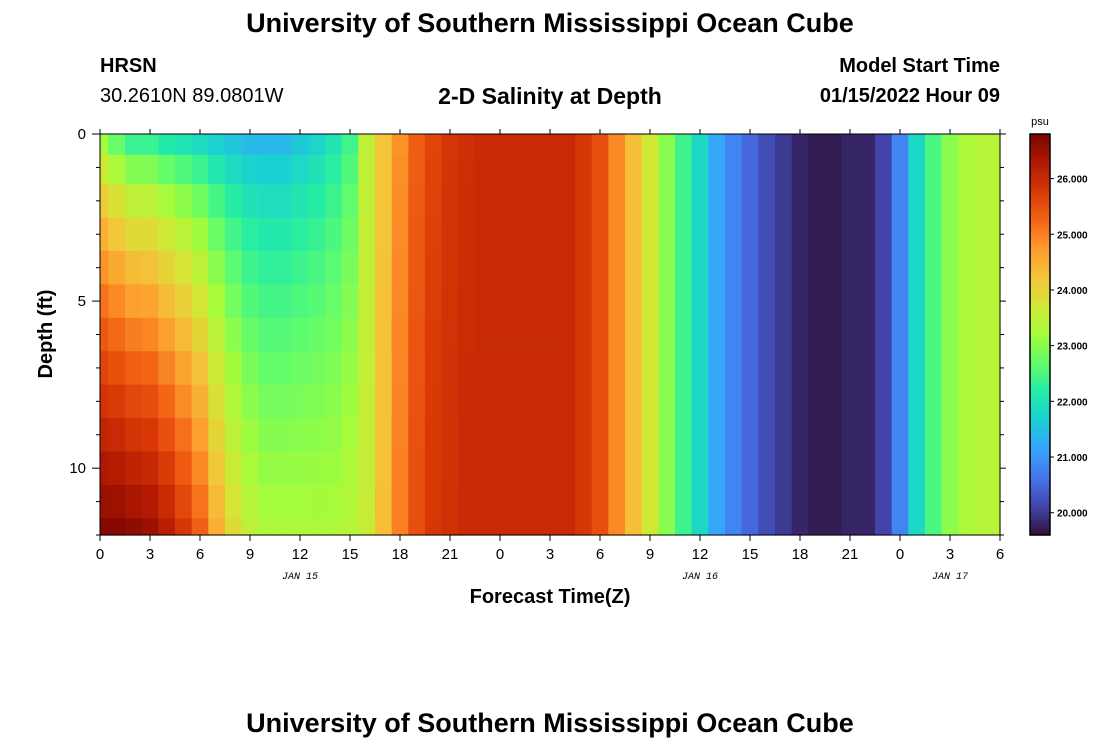 This screenshot has width=1100, height=750. What do you see at coordinates (400, 554) in the screenshot?
I see `x-tick-label: 18` at bounding box center [400, 554].